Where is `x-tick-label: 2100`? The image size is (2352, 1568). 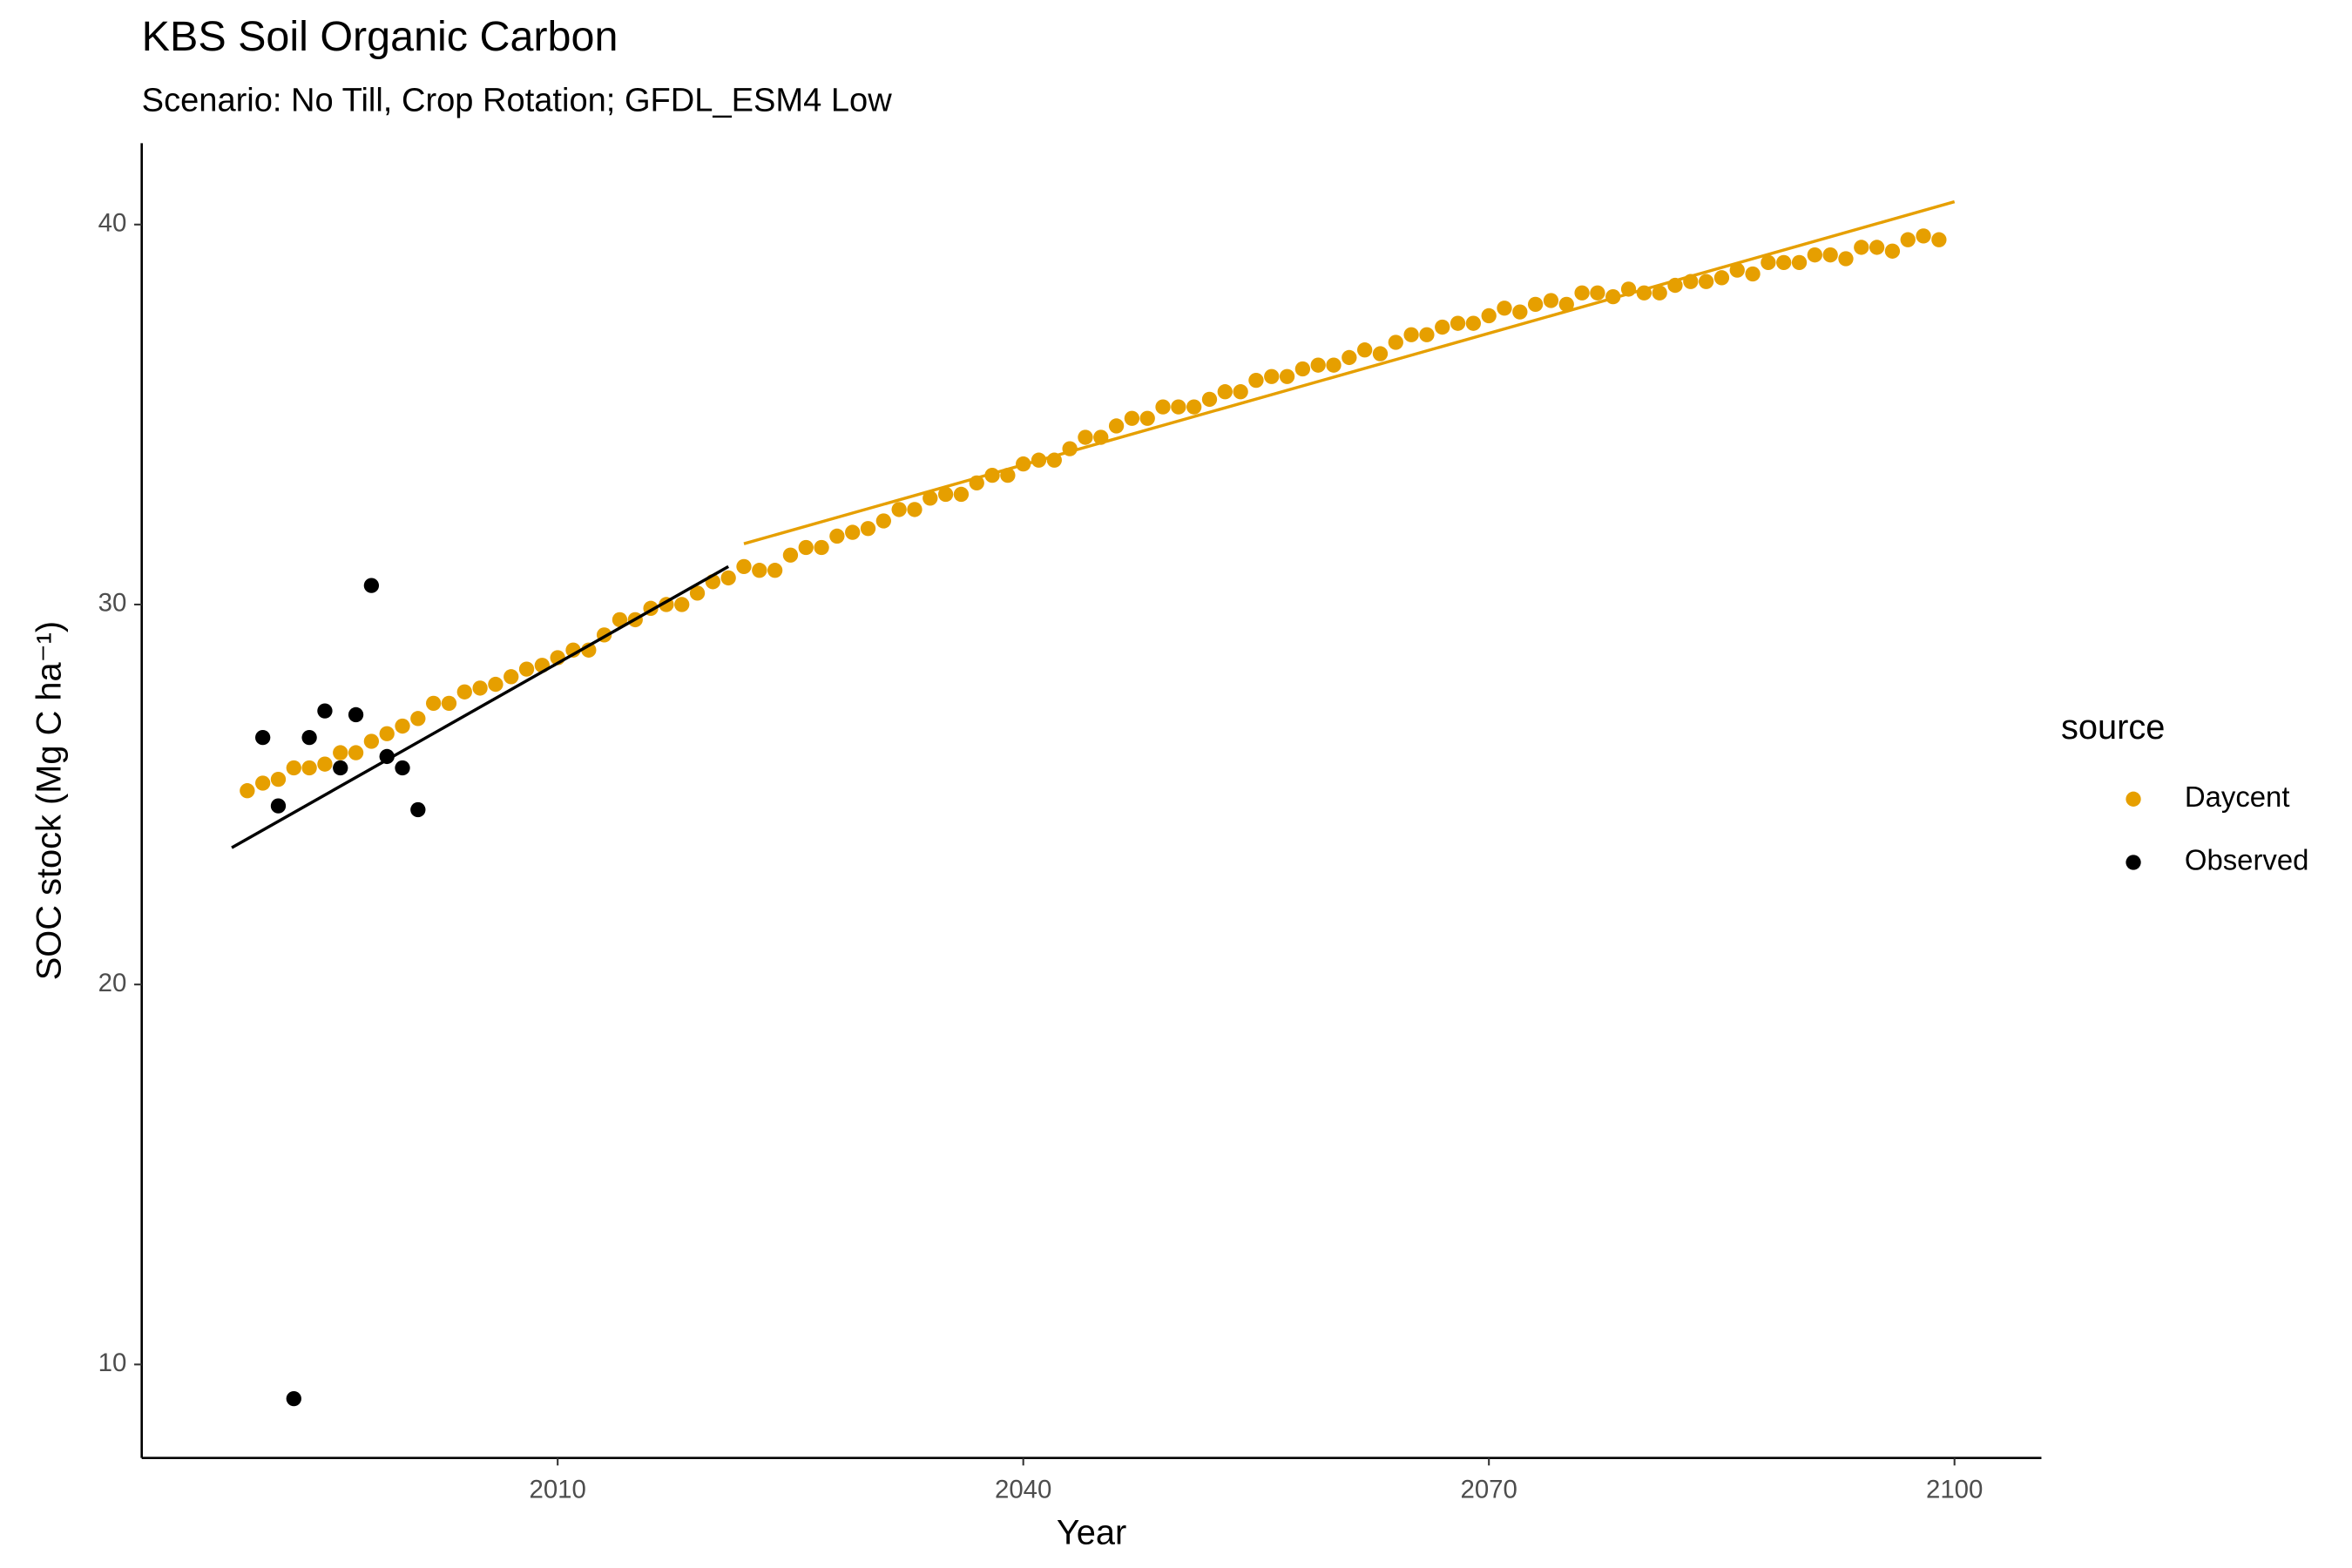
x-tick-label: 2100 is located at coordinates (1954, 1489).